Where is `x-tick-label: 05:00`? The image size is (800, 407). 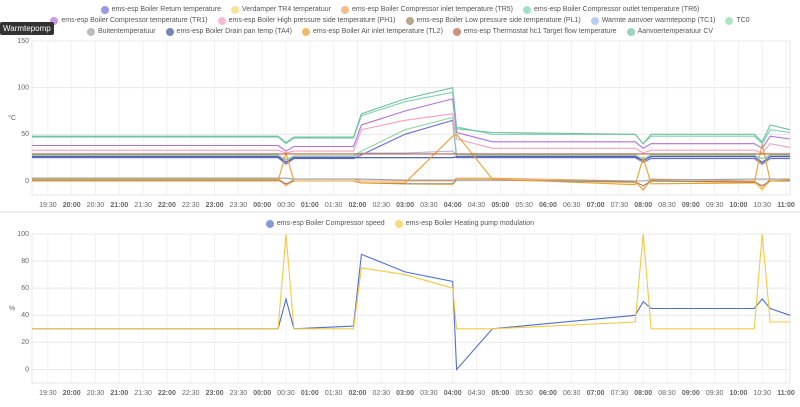
x-tick-label: 05:00 is located at coordinates (500, 393).